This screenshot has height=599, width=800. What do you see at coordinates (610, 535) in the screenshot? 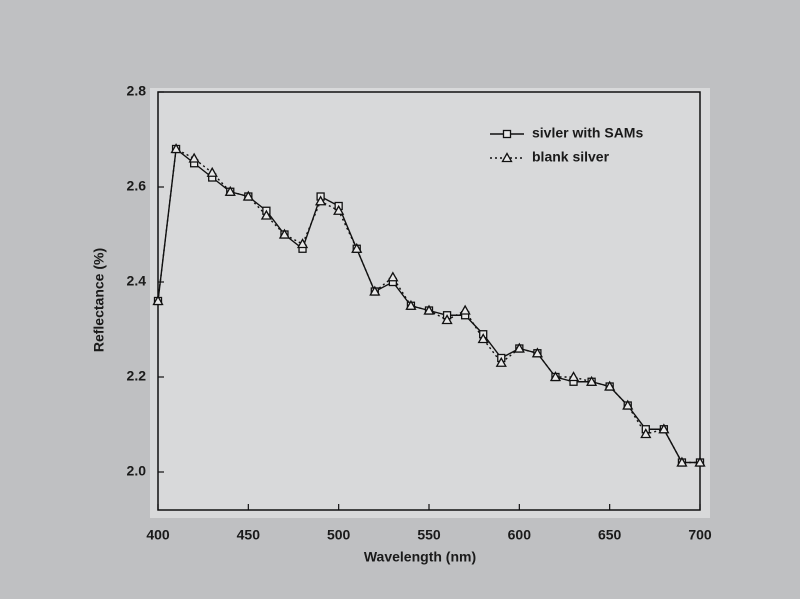
I see `x-tick-label: 650` at bounding box center [610, 535].